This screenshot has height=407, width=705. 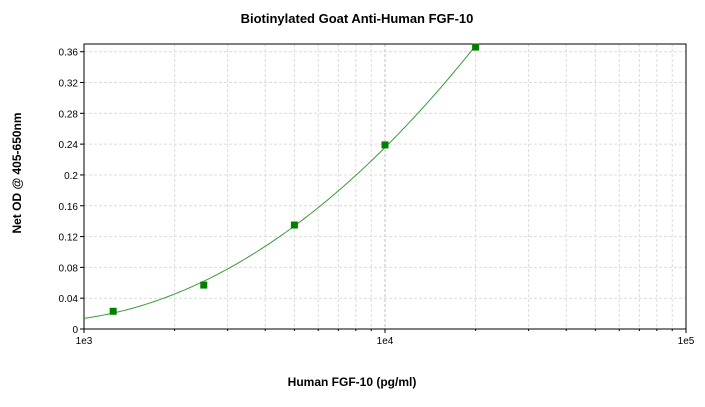 I want to click on y-tick-label: 0.24, so click(x=69, y=145).